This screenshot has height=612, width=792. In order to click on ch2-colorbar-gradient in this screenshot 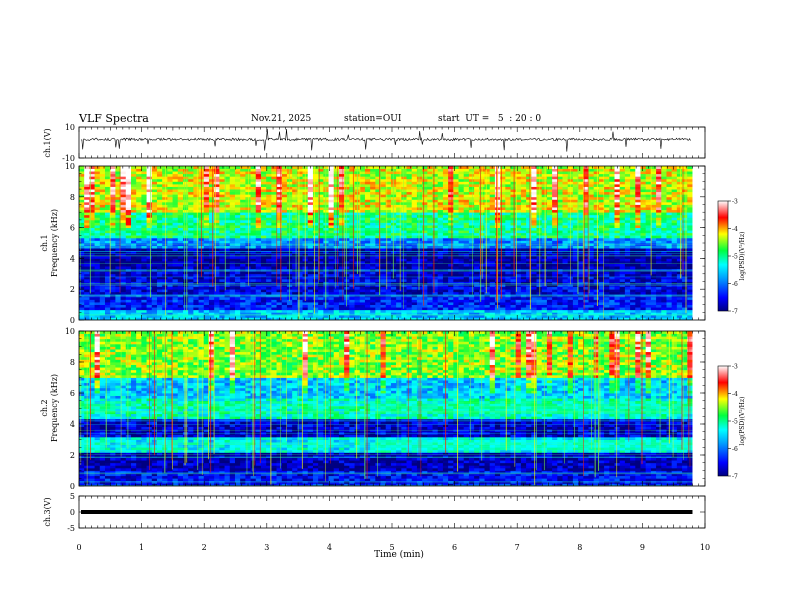, I will do `click(723, 421)`.